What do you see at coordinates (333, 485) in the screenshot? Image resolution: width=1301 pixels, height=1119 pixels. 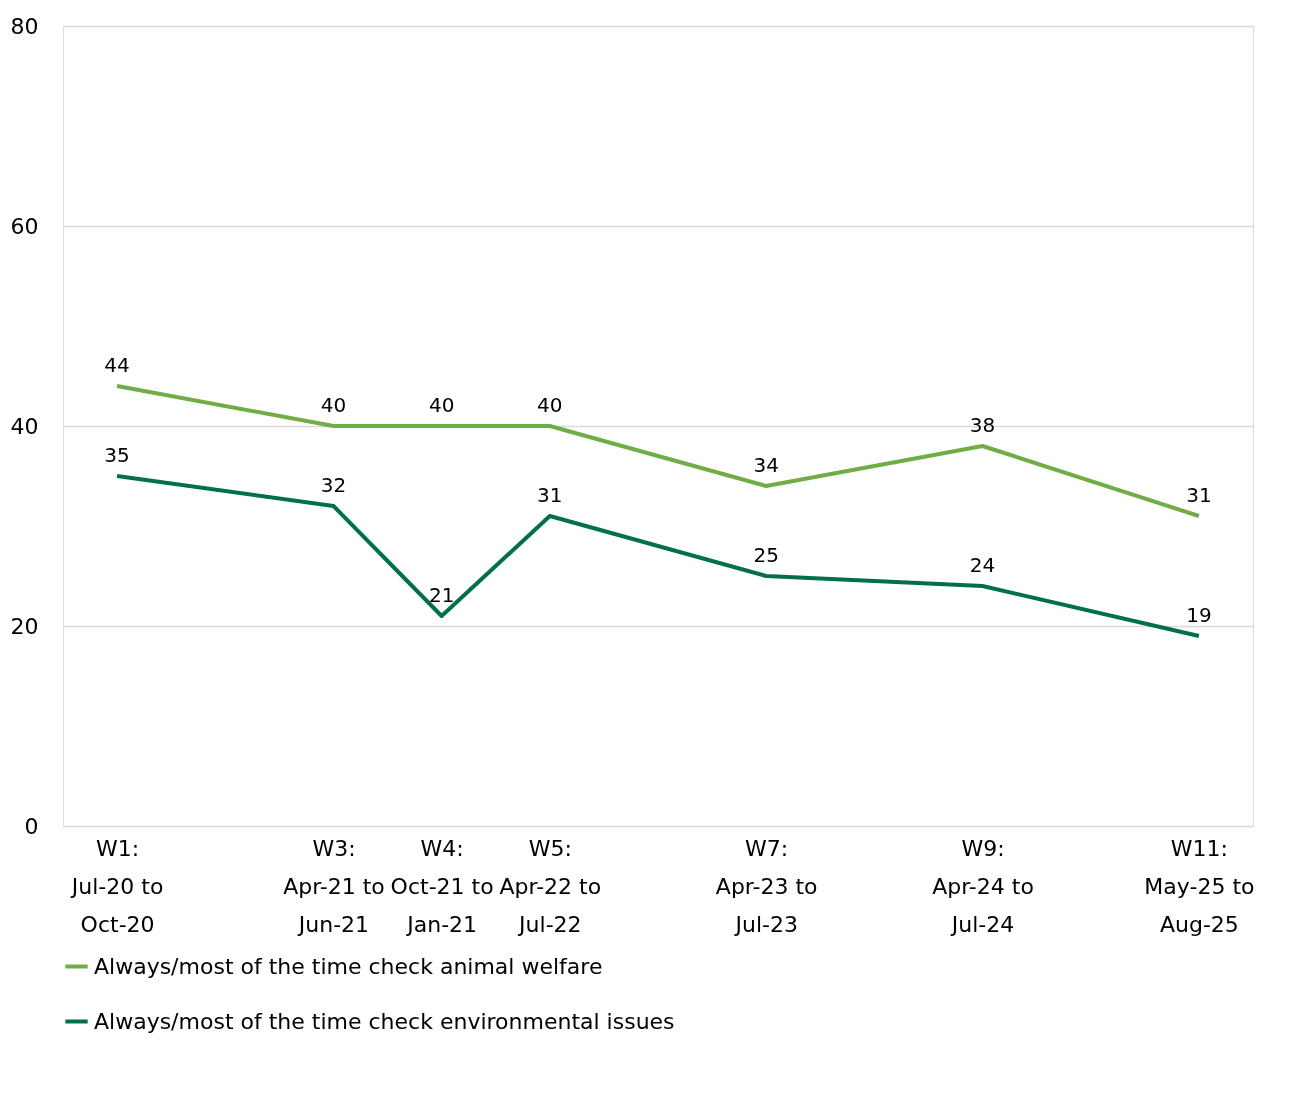 I see `data-label: 32` at bounding box center [333, 485].